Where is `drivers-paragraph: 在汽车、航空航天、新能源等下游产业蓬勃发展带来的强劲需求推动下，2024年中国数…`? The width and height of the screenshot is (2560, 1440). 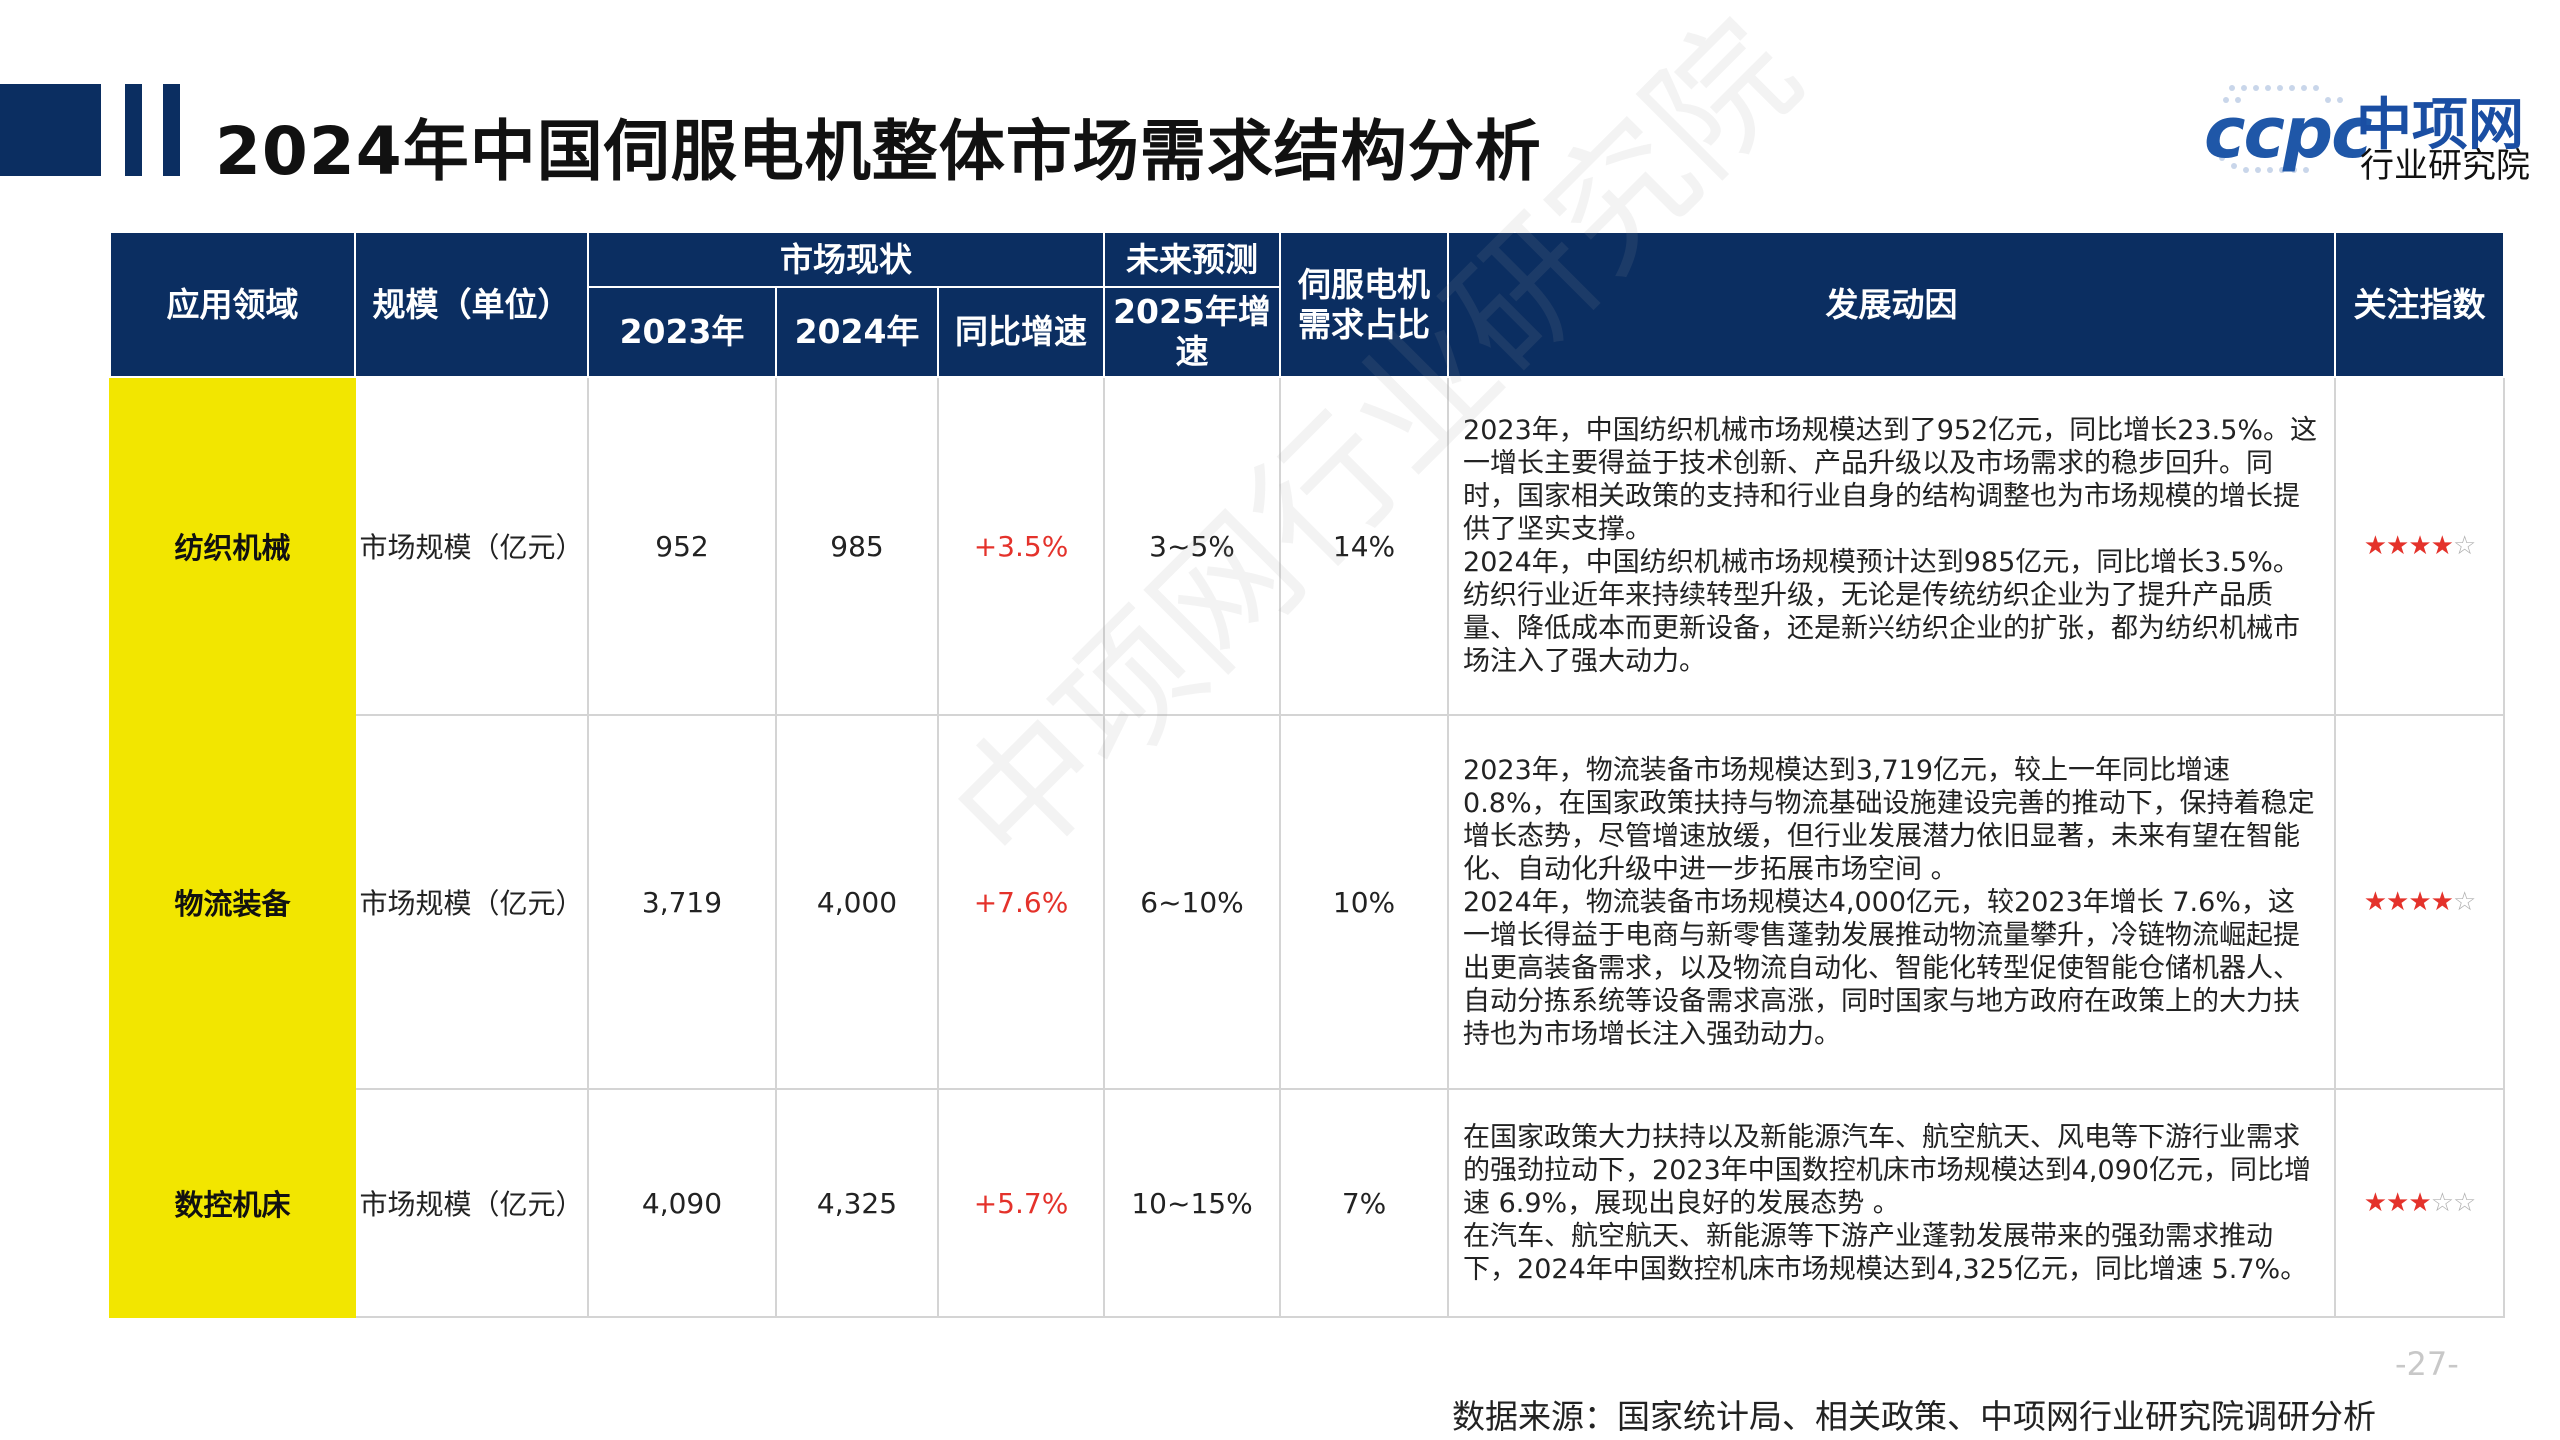 drivers-paragraph: 在汽车、航空航天、新能源等下游产业蓬勃发展带来的强劲需求推动下，2024年中国数… is located at coordinates (1885, 1252).